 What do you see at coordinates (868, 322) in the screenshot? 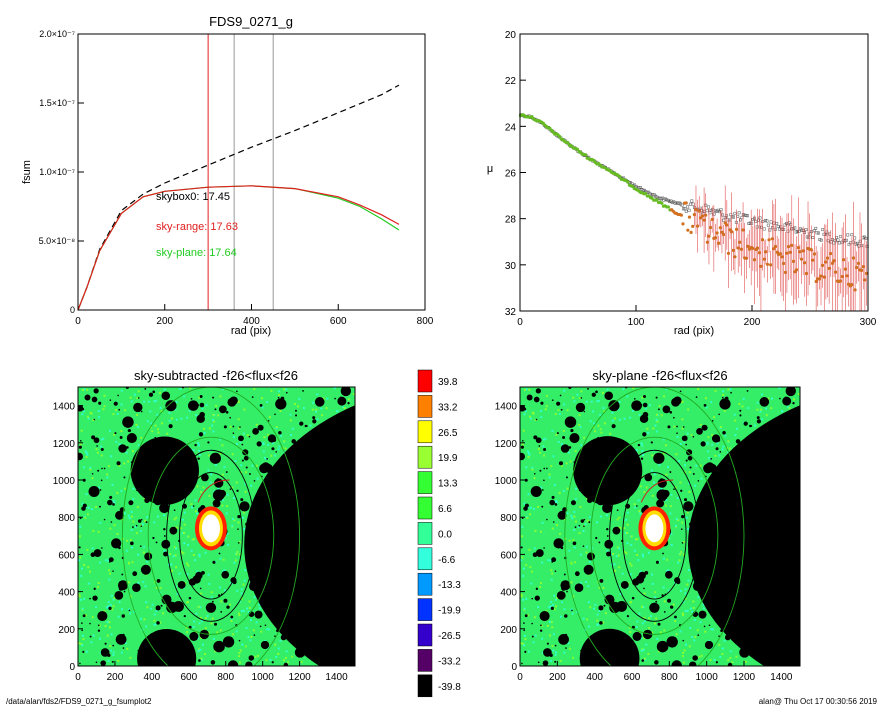
I see `mu-xtick-label-3: 300` at bounding box center [868, 322].